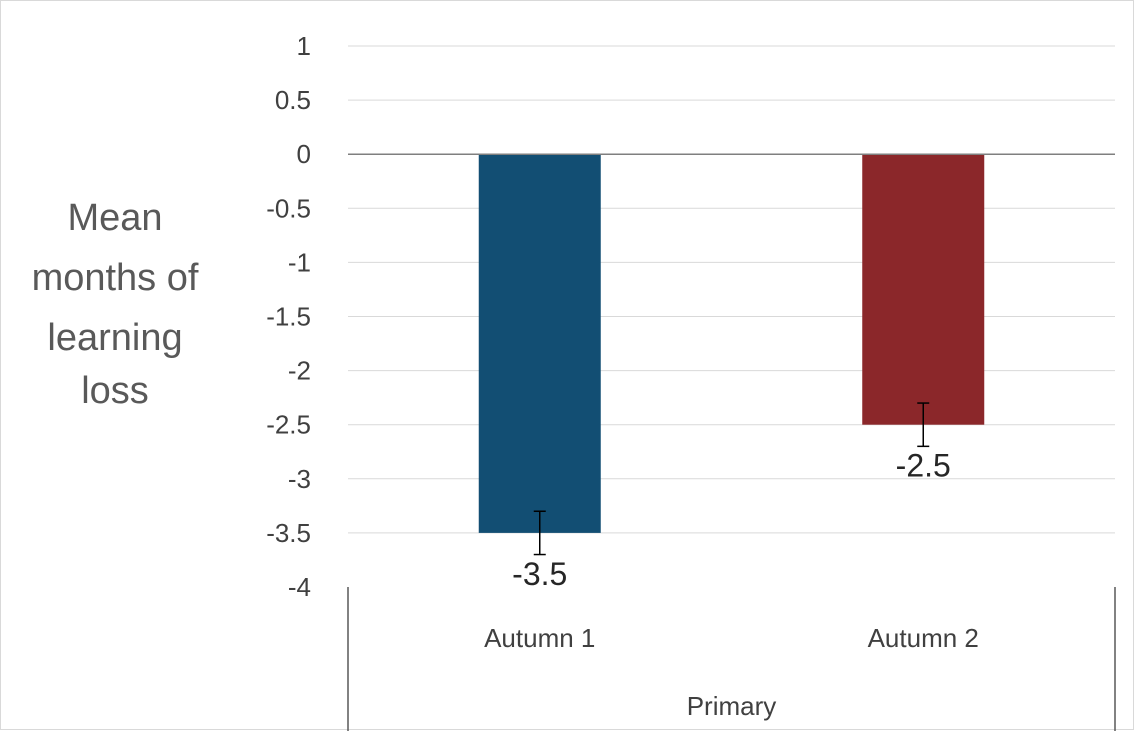 This screenshot has width=1135, height=731. Describe the element at coordinates (539, 638) in the screenshot. I see `x-category-label: Autumn 1` at that location.